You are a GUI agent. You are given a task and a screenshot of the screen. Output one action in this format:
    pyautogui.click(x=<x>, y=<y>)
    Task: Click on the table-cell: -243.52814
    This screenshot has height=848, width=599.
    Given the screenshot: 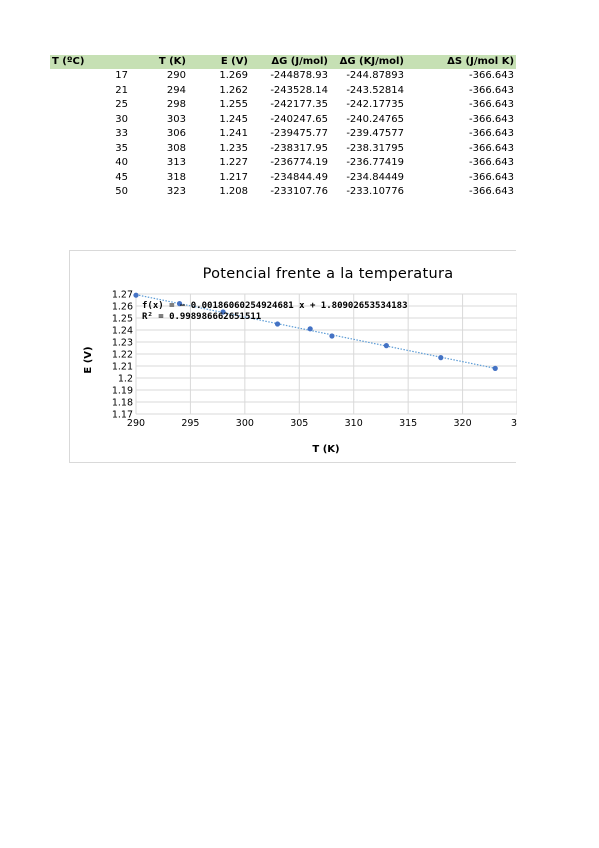 What is the action you would take?
    pyautogui.click(x=375, y=90)
    